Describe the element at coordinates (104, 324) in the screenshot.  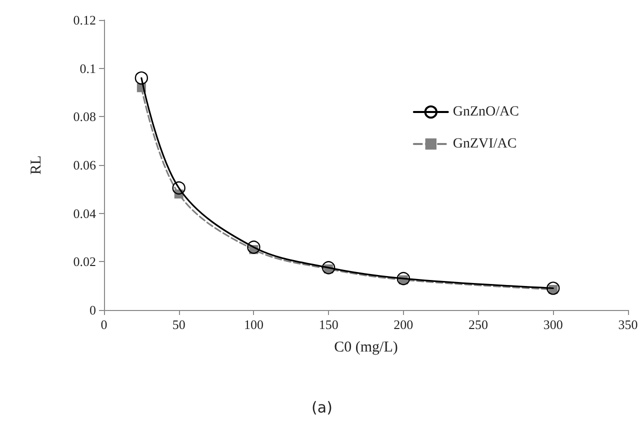
I see `x-tick-label: 0` at that location.